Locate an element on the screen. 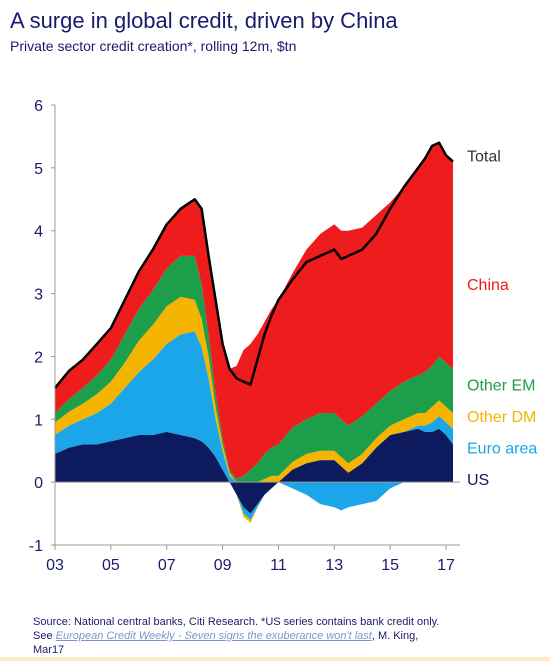  x-tick-label: 11 is located at coordinates (278, 565).